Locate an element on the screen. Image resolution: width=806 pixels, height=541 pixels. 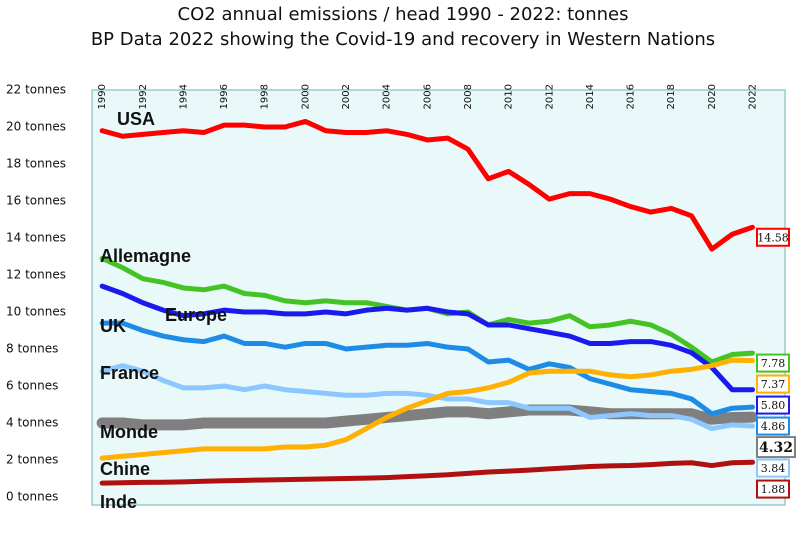
x-tick-label: 1996 is located at coordinates (224, 96).